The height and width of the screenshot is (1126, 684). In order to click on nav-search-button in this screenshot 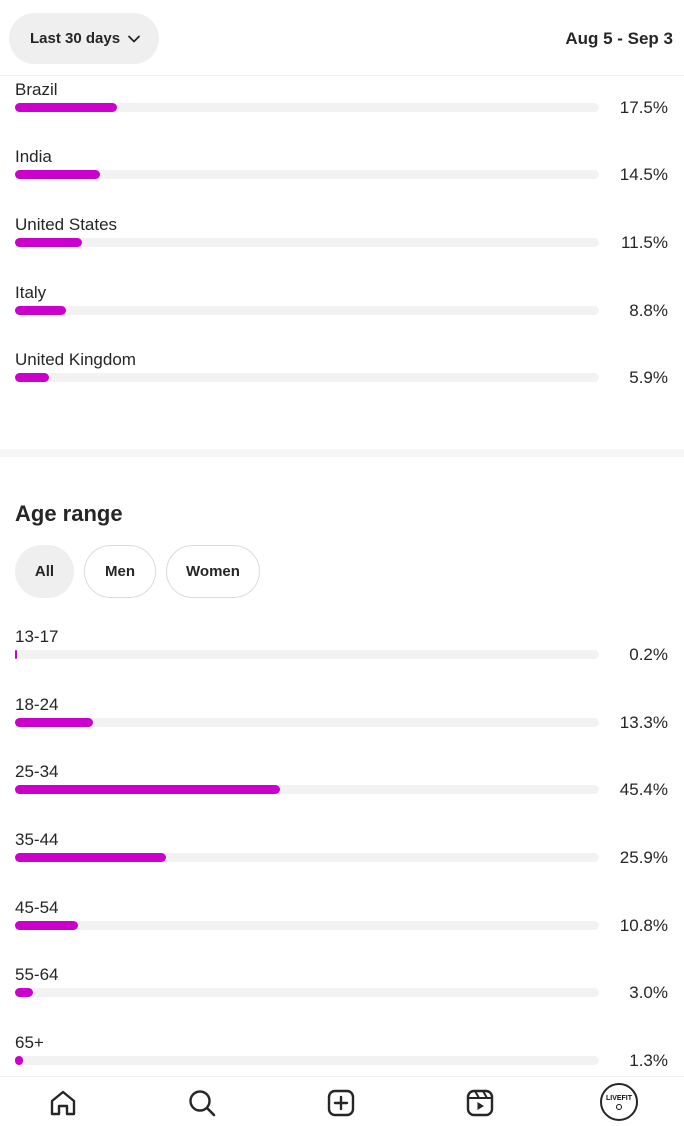, I will do `click(202, 1103)`.